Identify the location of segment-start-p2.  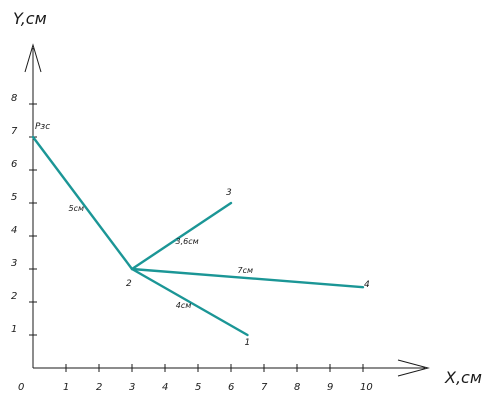
(82, 203).